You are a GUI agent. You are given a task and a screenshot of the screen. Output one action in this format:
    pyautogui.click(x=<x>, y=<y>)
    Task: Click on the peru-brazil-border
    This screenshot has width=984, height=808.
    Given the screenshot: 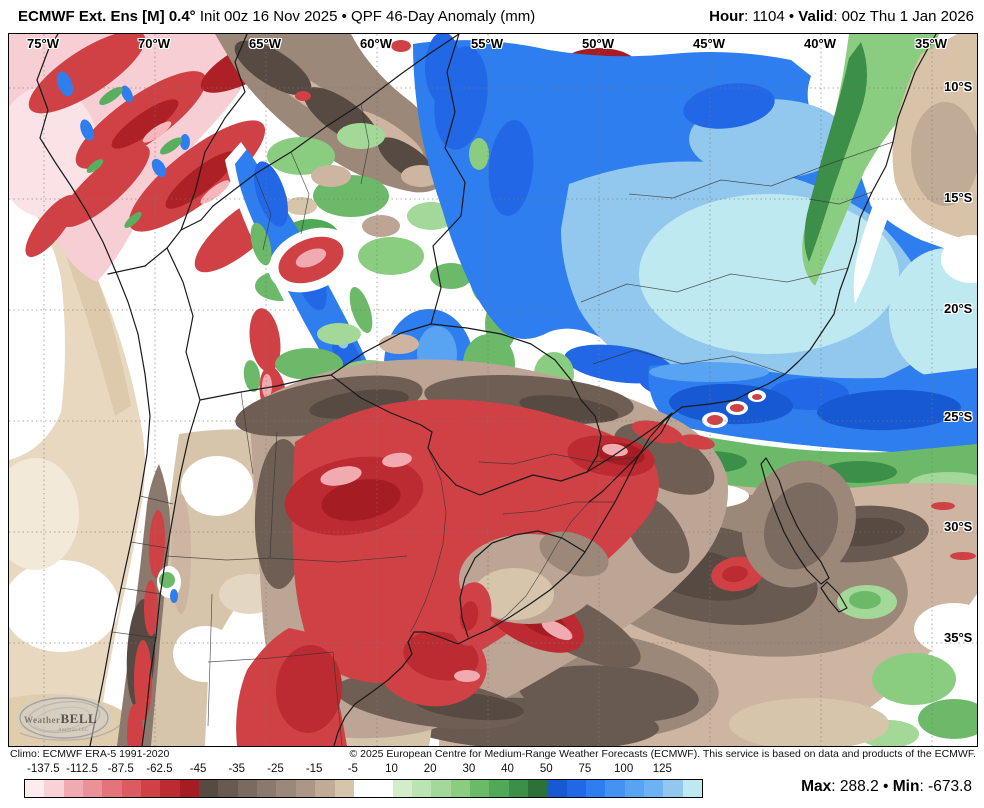 What is the action you would take?
    pyautogui.click(x=214, y=132)
    